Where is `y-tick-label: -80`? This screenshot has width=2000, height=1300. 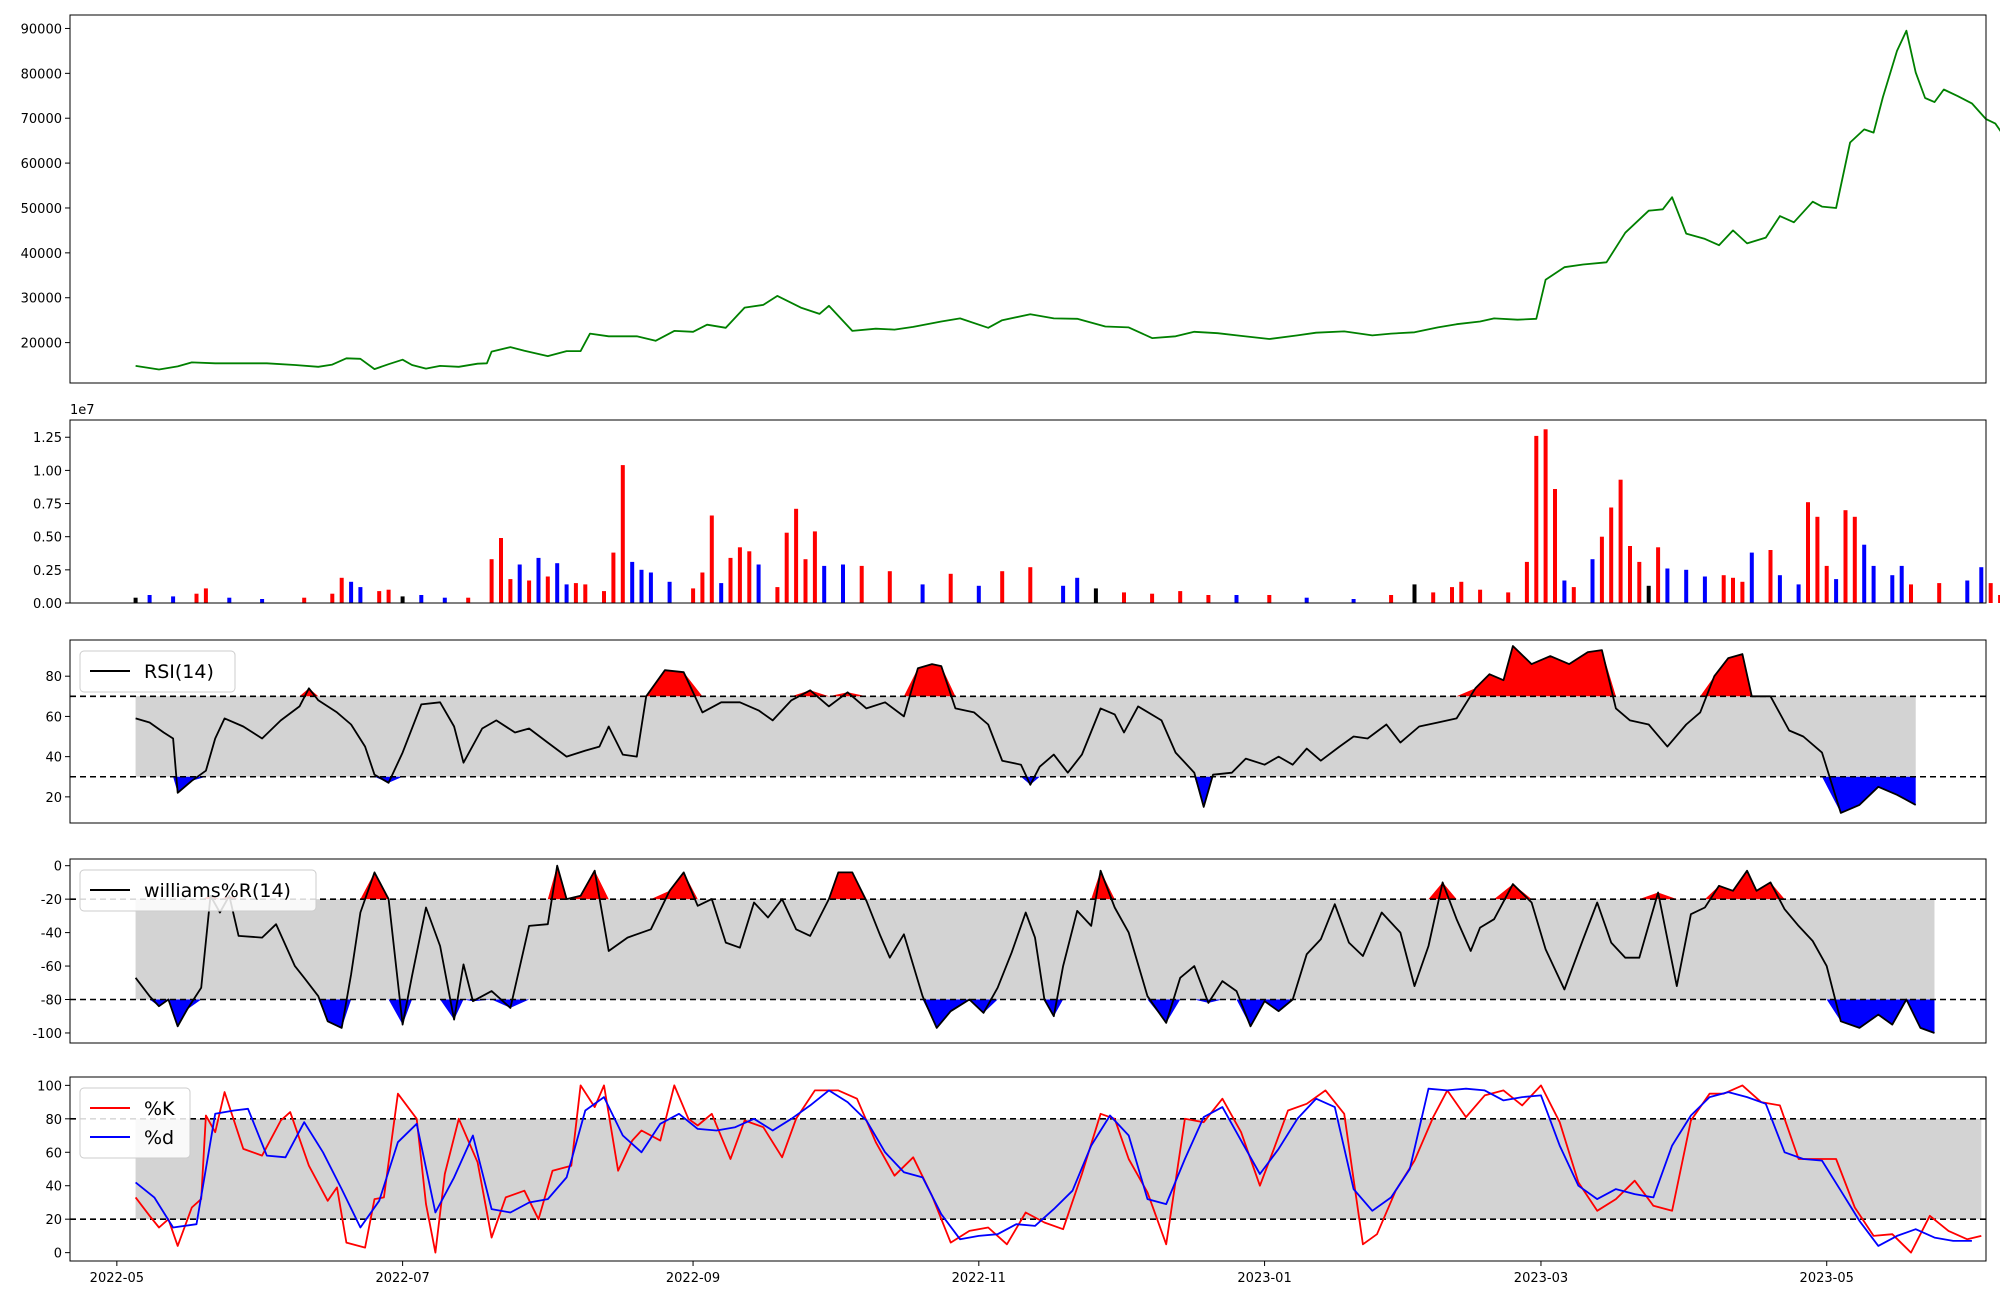 y-tick-label: -80 is located at coordinates (51, 1001).